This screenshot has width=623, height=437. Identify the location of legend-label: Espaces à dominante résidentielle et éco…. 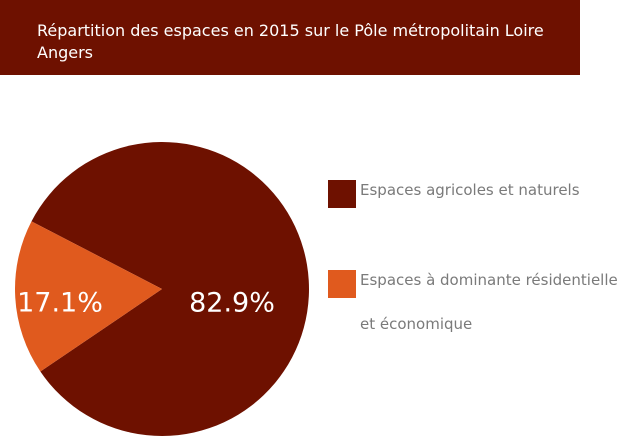
(489, 302).